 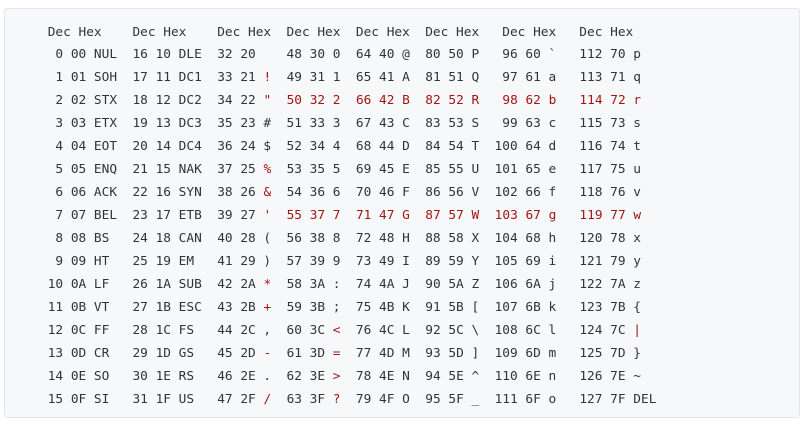 What do you see at coordinates (382, 100) in the screenshot?
I see `highlighted-cell: 66 42 B` at bounding box center [382, 100].